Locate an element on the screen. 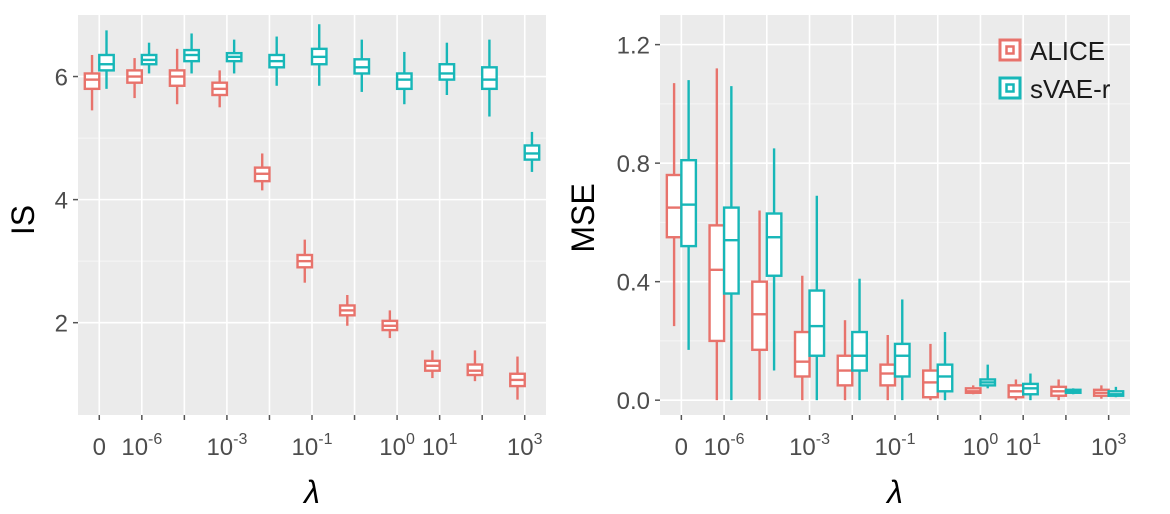 The height and width of the screenshot is (514, 1170). legend-key-alice-inner is located at coordinates (1010, 50).